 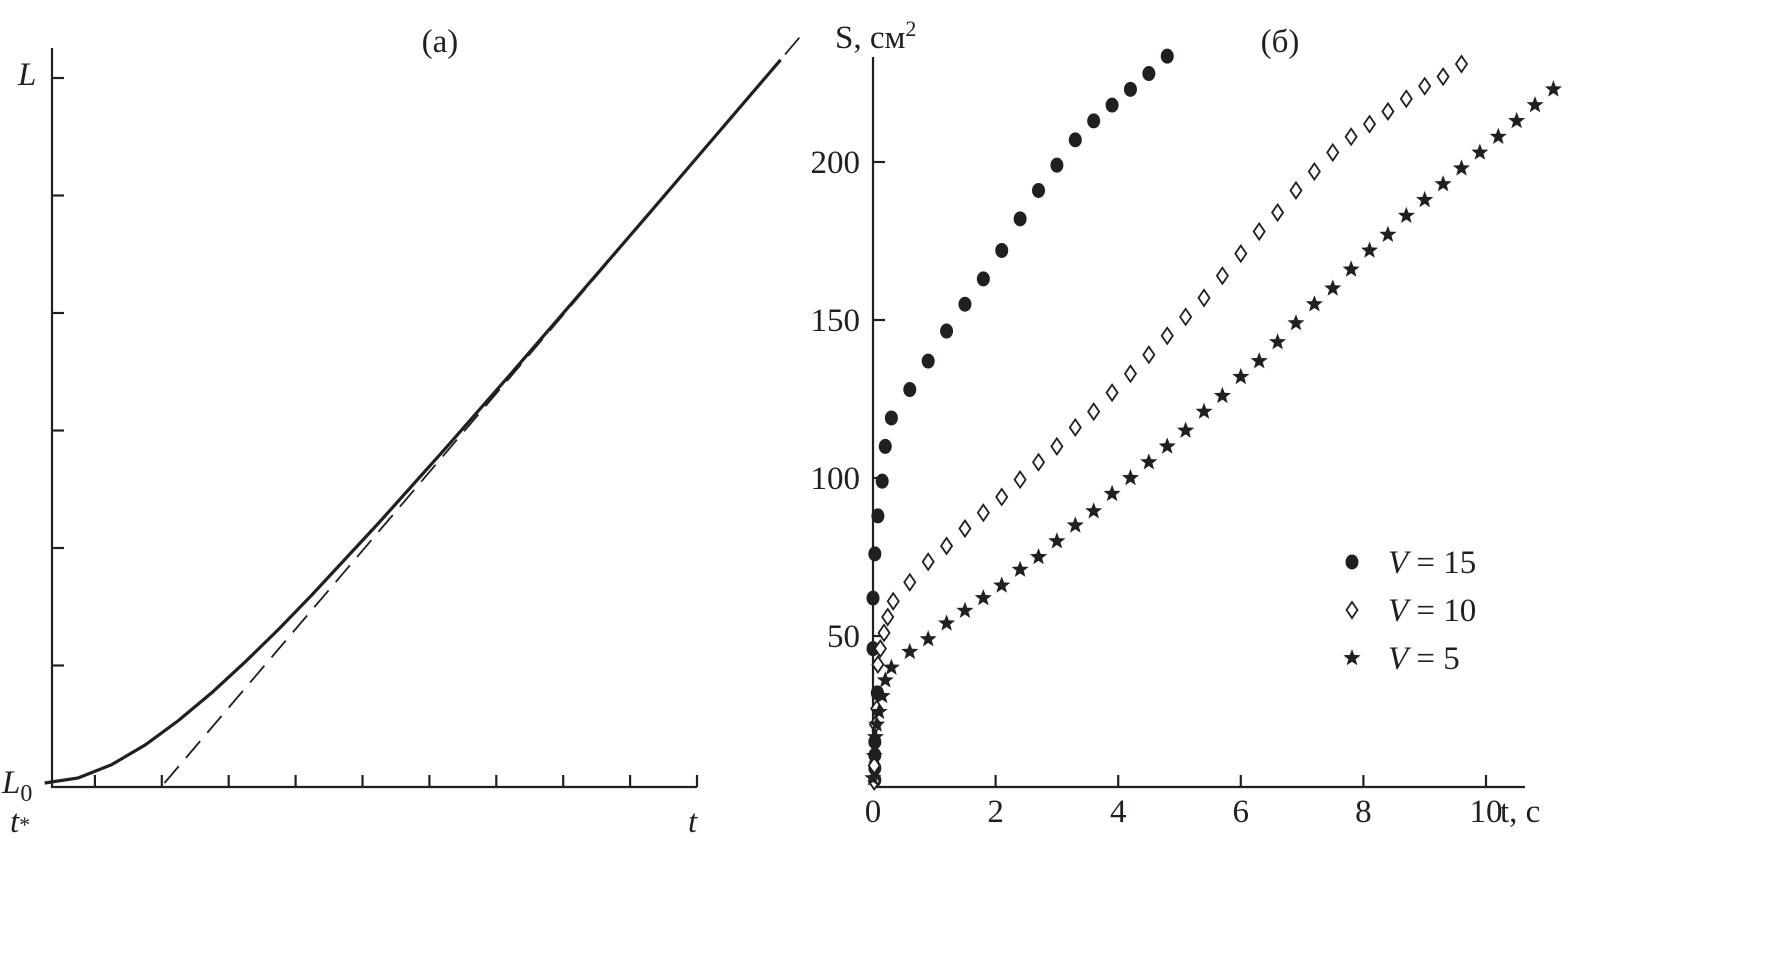 What do you see at coordinates (1241, 812) in the screenshot?
I see `x-tick-label: 6` at bounding box center [1241, 812].